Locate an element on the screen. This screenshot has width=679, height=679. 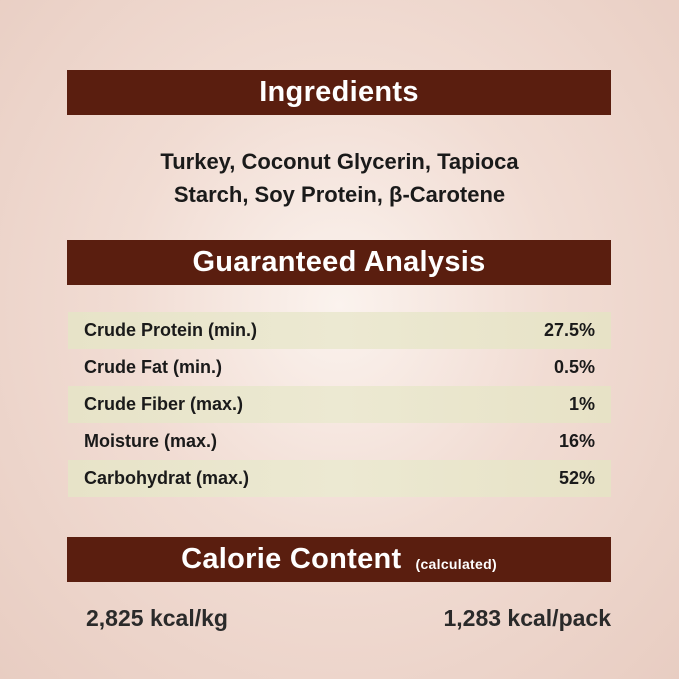
calorie-note: (calculated) is located at coordinates (456, 563).